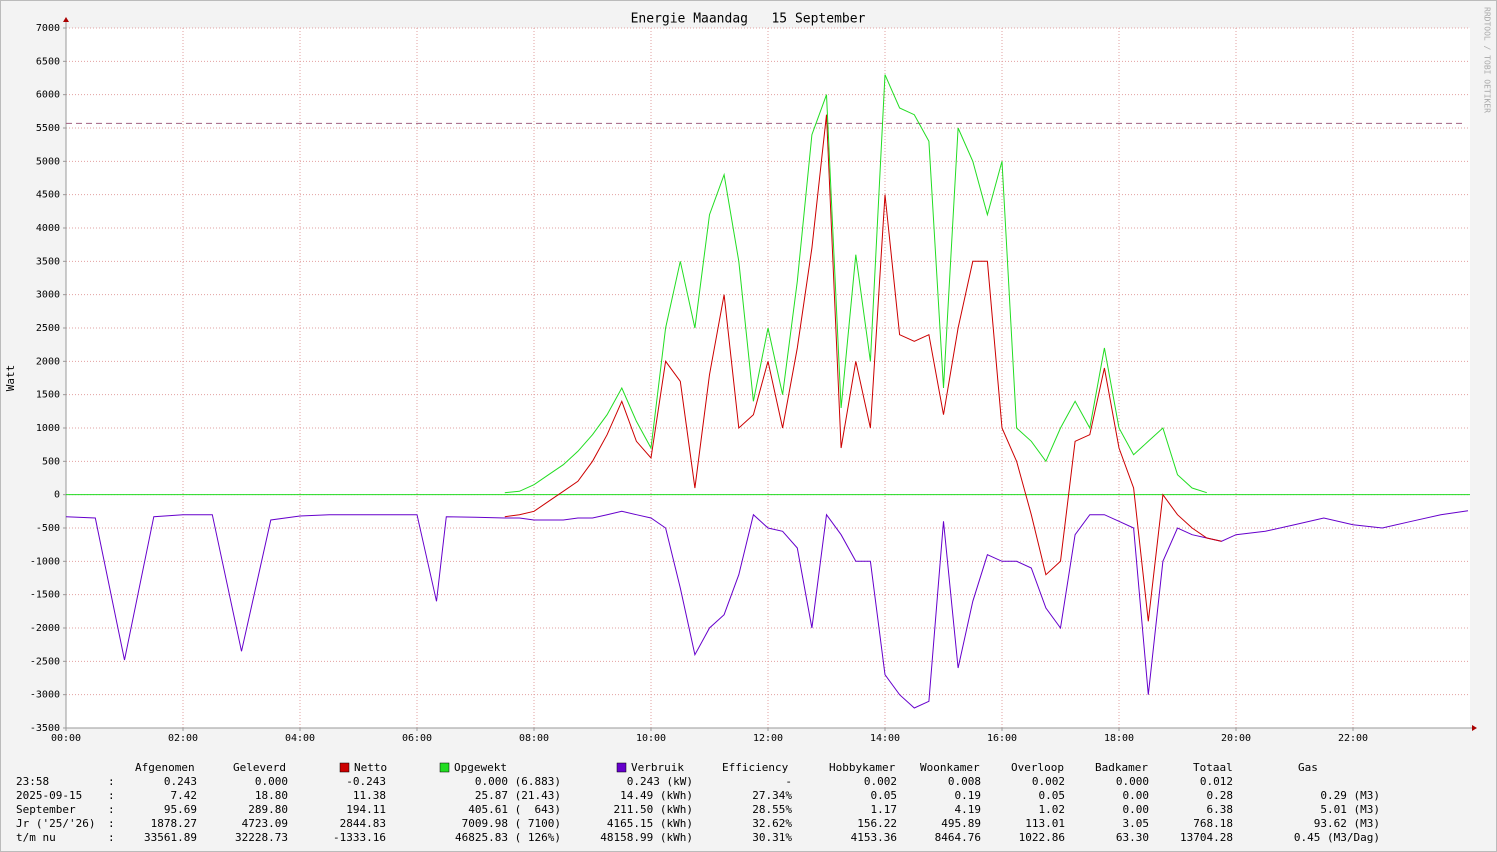  Describe the element at coordinates (48, 128) in the screenshot. I see `y-tick-label: 5500` at that location.